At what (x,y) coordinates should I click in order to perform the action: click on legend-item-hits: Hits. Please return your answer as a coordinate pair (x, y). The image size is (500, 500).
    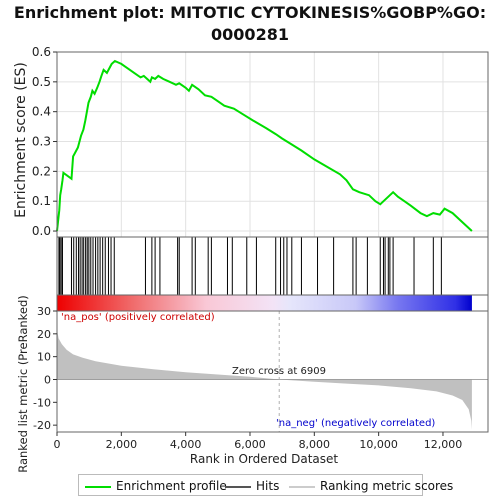
    Looking at the image, I should click on (252, 486).